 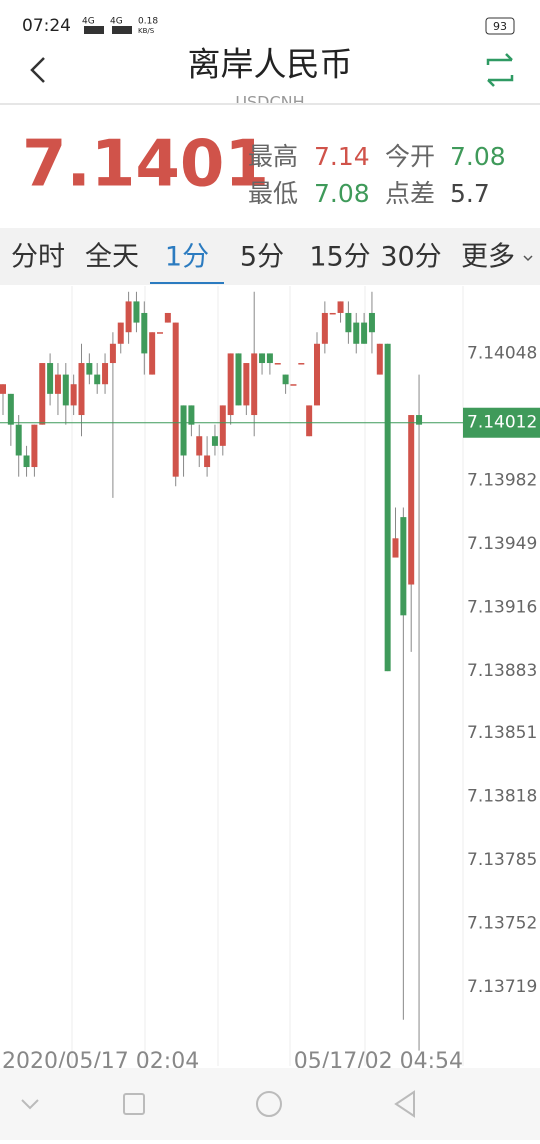 What do you see at coordinates (410, 193) in the screenshot?
I see `stat-label: 点差` at bounding box center [410, 193].